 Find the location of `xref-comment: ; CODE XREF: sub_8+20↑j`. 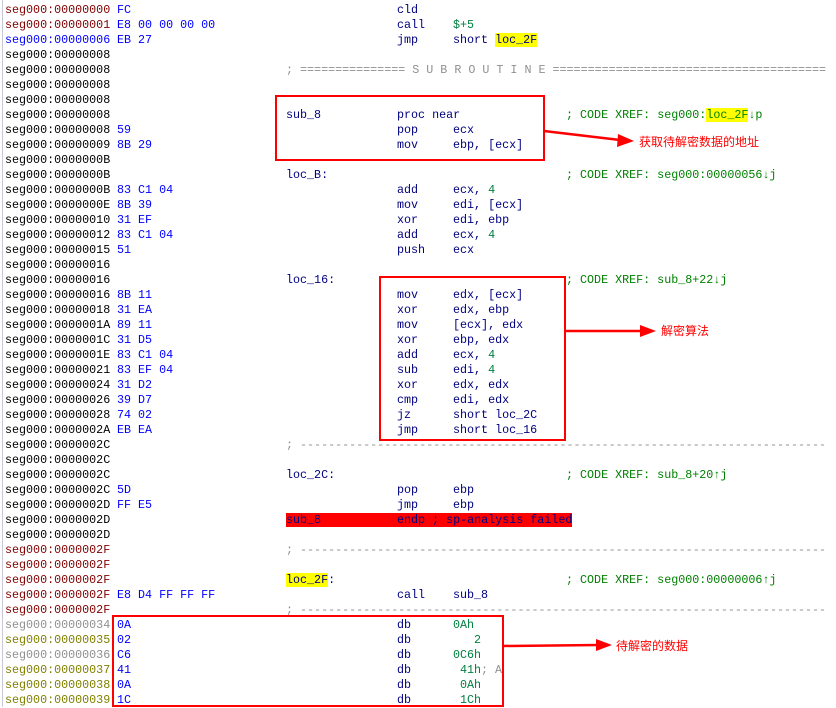

xref-comment: ; CODE XREF: sub_8+20↑j is located at coordinates (647, 475).